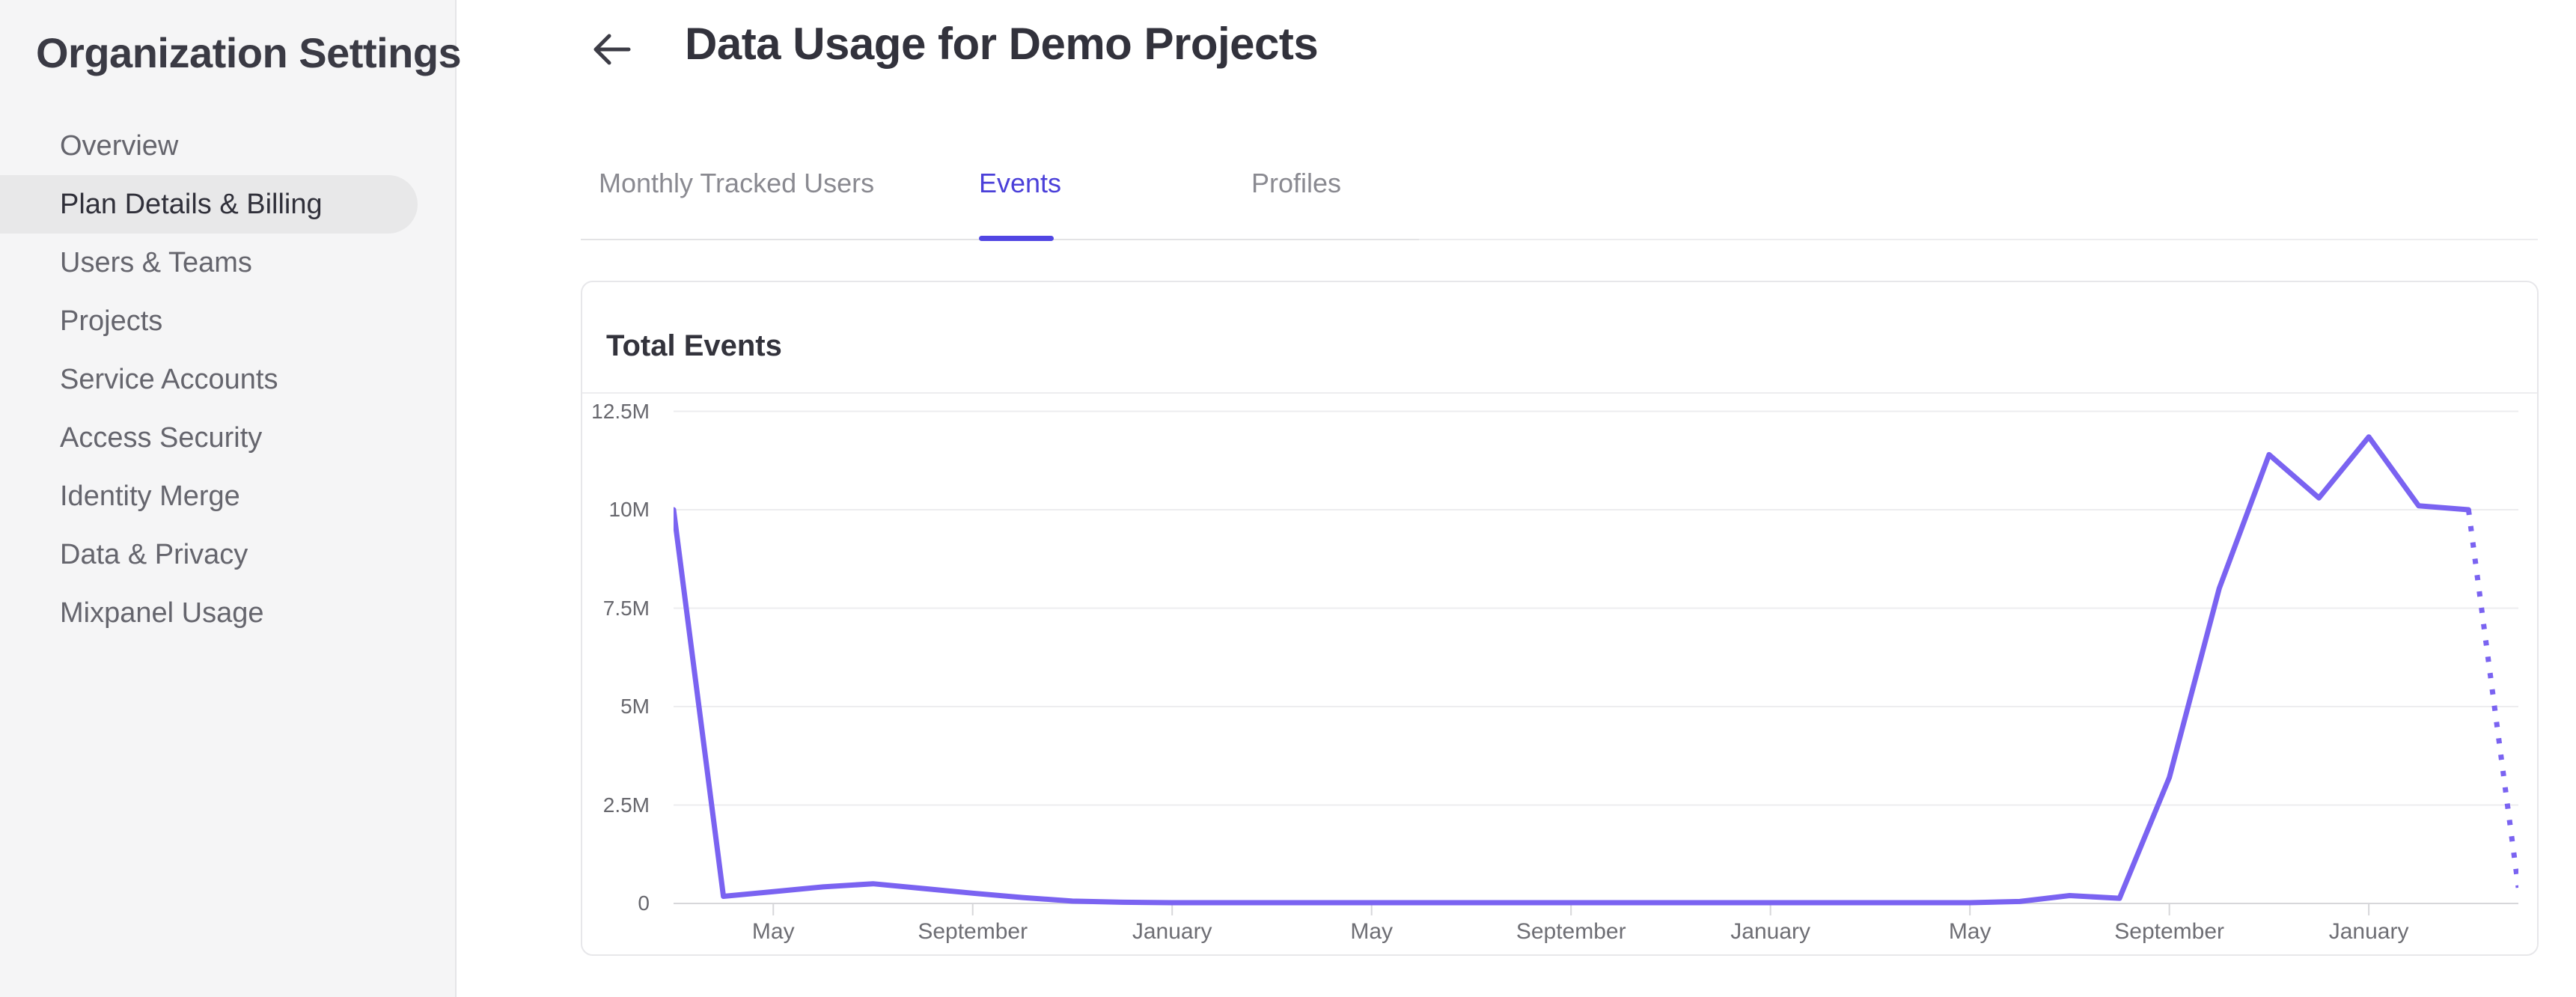 The height and width of the screenshot is (997, 2576). I want to click on sidebar-item-label: Data & Privacy, so click(154, 554).